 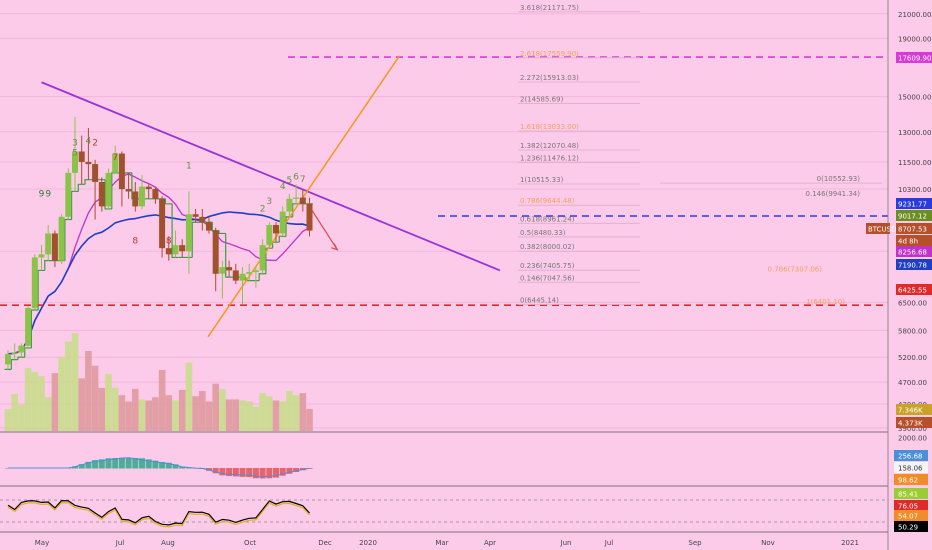 I want to click on fib-label: 0.382(8000.02), so click(x=547, y=247).